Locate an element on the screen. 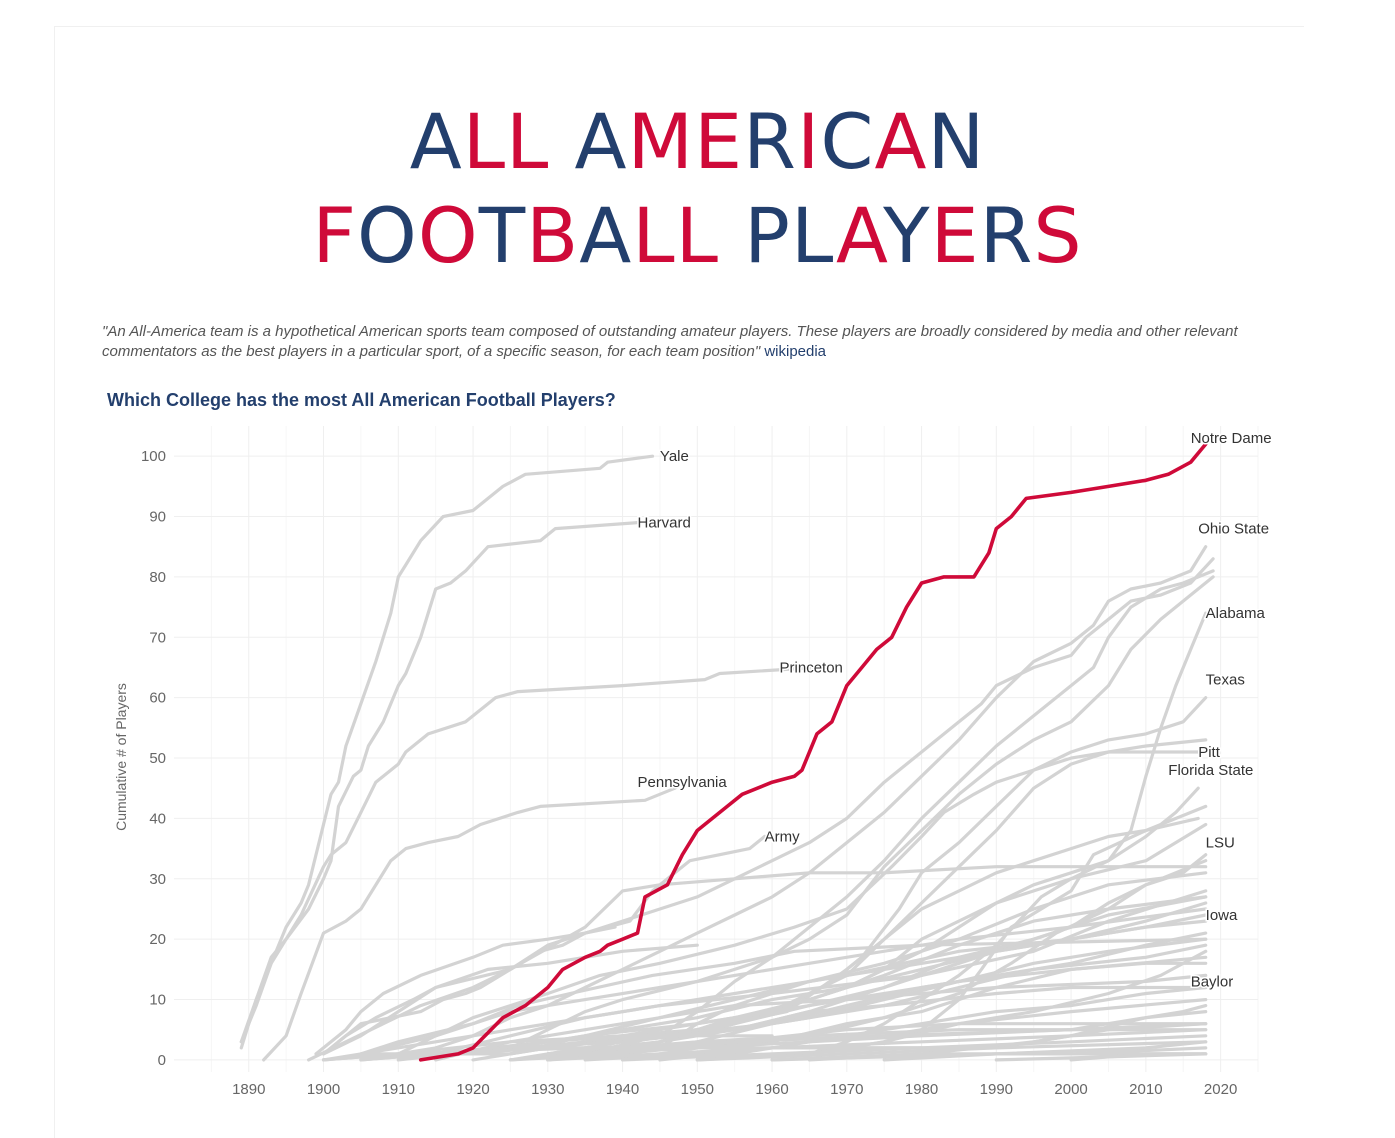 The width and height of the screenshot is (1395, 1138). y-tick-label: 20 is located at coordinates (157, 939).